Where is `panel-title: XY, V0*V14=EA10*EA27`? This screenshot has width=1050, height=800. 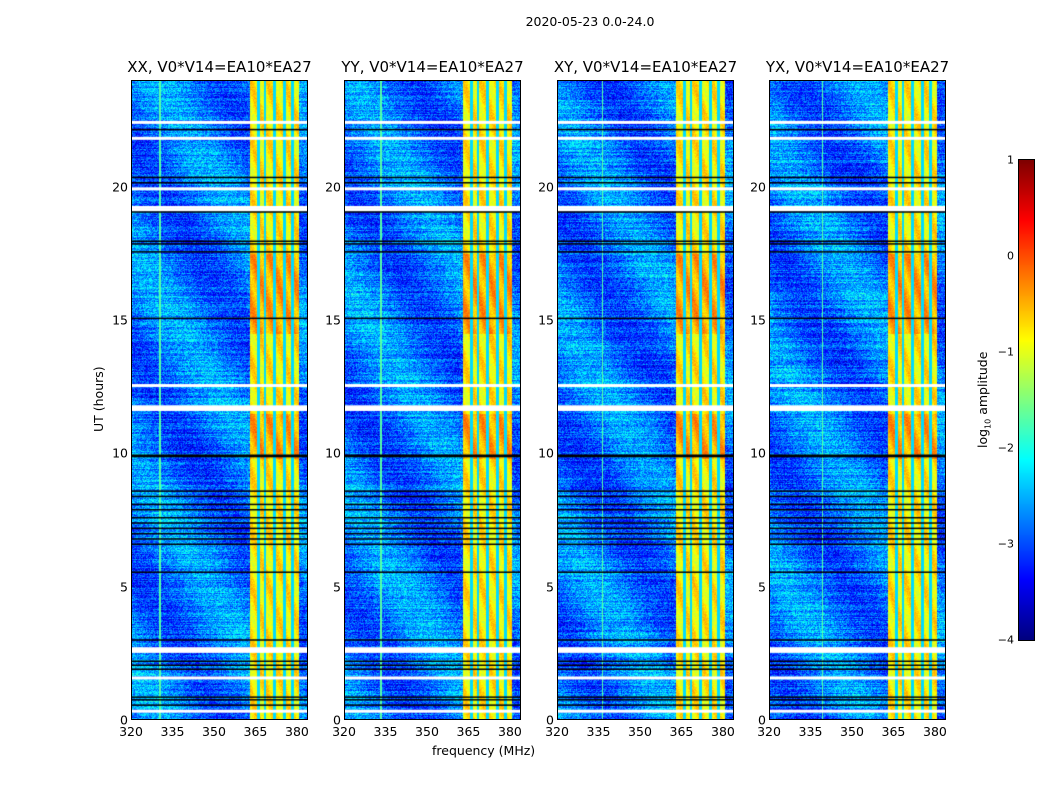 panel-title: XY, V0*V14=EA10*EA27 is located at coordinates (645, 67).